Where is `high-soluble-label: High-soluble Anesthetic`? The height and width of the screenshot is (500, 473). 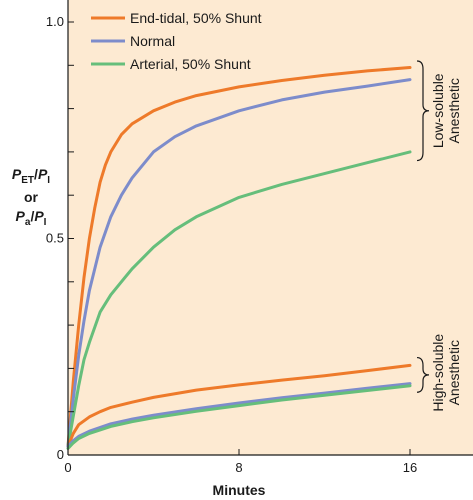 high-soluble-label: High-soluble Anesthetic is located at coordinates (446, 373).